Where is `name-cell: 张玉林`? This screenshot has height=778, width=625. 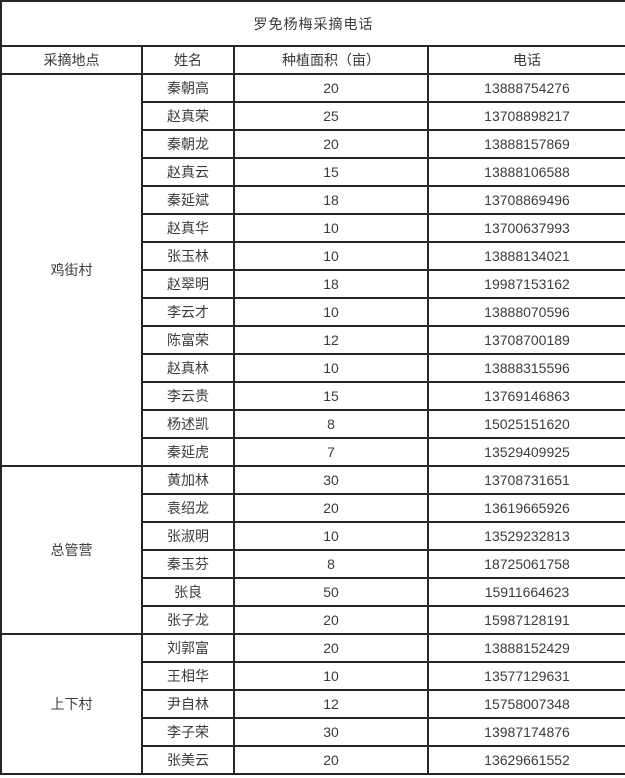
name-cell: 张玉林 is located at coordinates (188, 256).